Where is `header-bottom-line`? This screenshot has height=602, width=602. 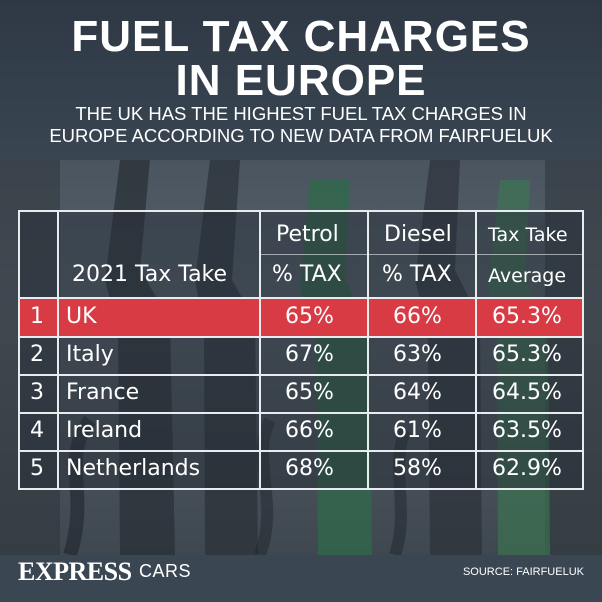
header-bottom-line is located at coordinates (301, 298).